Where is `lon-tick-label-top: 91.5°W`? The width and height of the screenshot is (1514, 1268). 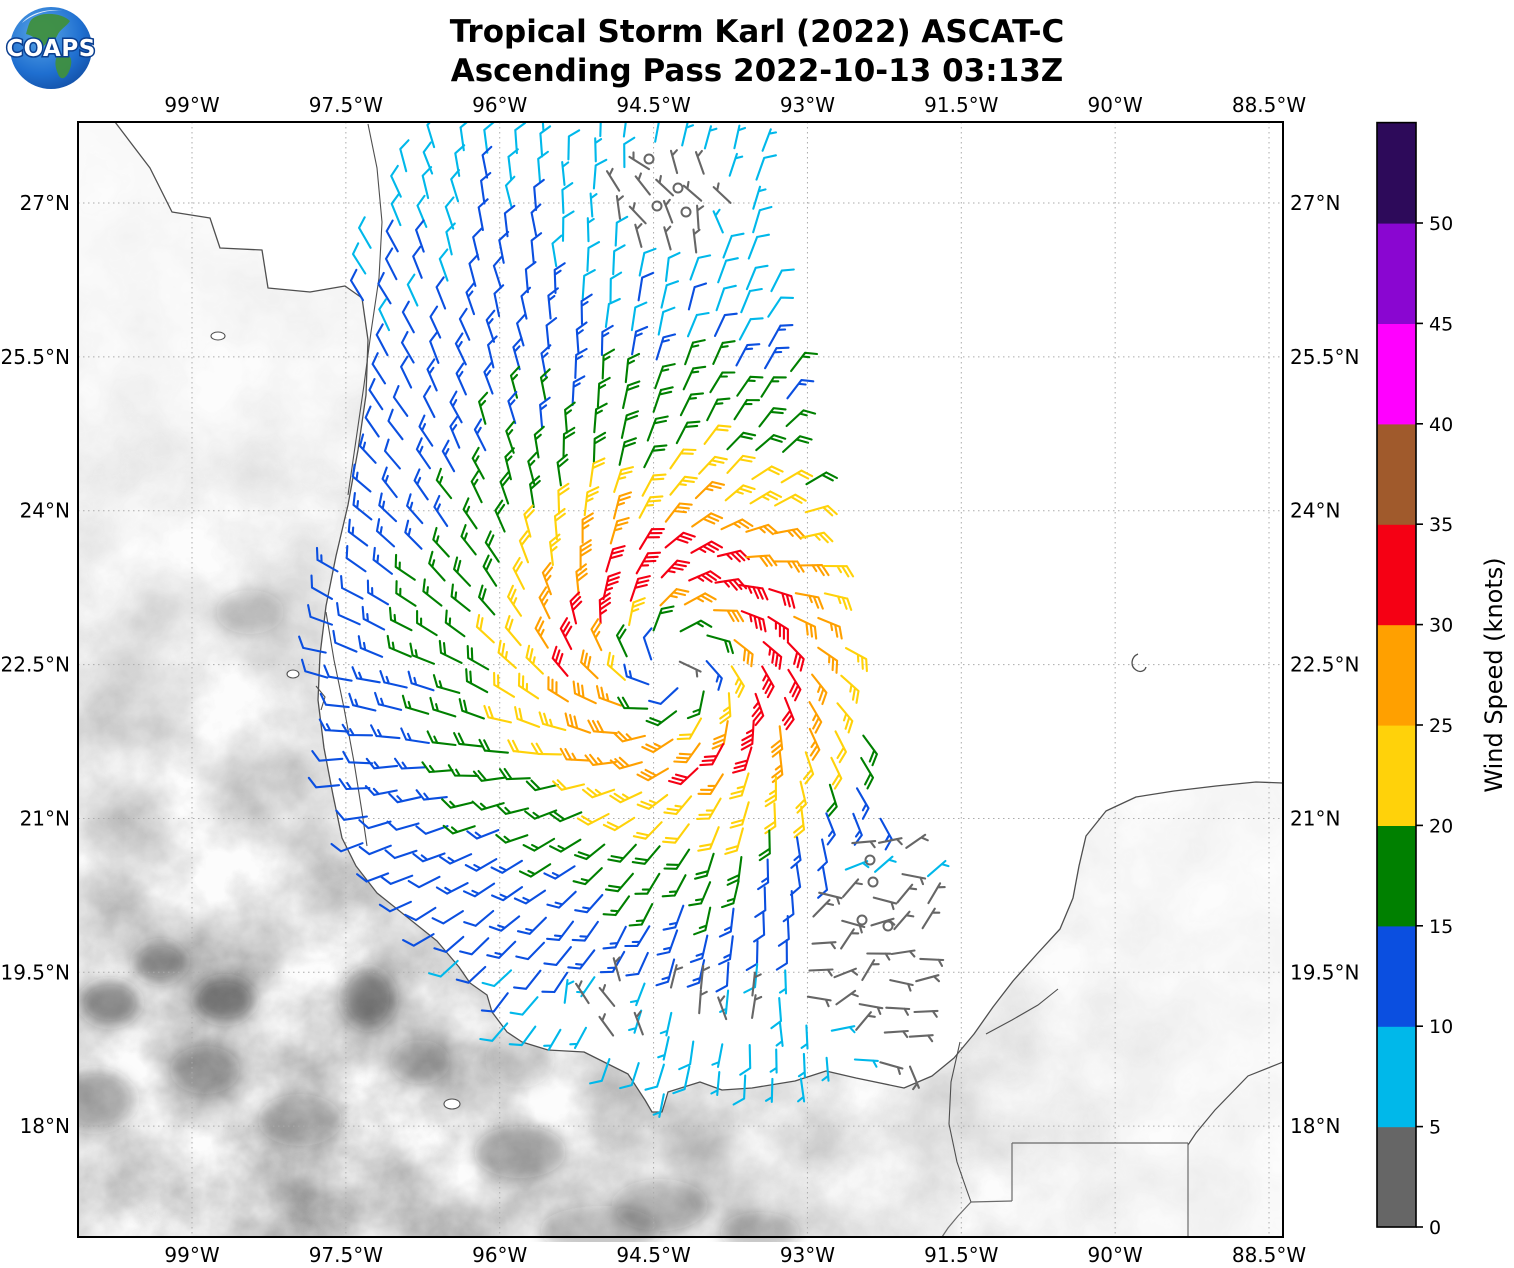
lon-tick-label-top: 91.5°W is located at coordinates (961, 105).